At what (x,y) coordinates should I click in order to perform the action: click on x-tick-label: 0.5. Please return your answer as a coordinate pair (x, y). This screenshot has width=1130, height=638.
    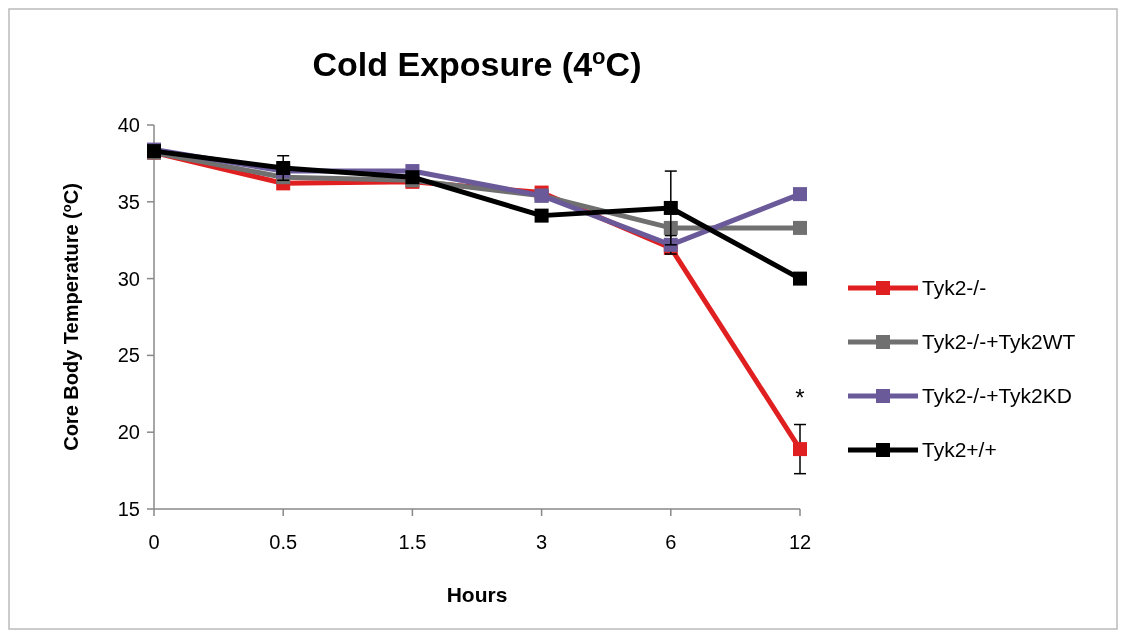
    Looking at the image, I should click on (283, 542).